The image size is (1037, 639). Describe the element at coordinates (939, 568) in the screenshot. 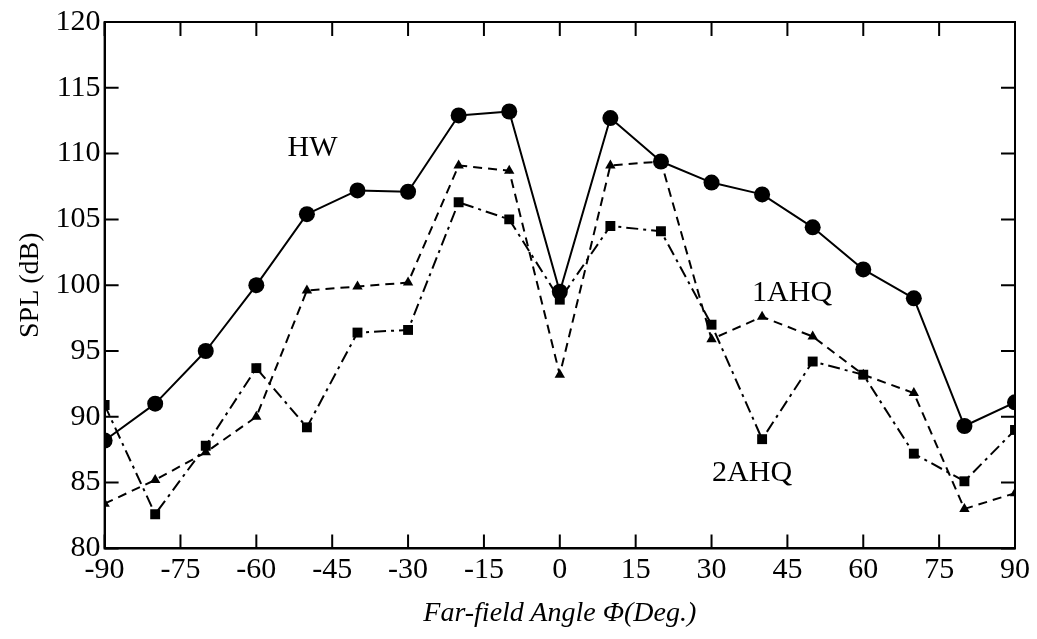

I see `x-tick-label: 75` at that location.